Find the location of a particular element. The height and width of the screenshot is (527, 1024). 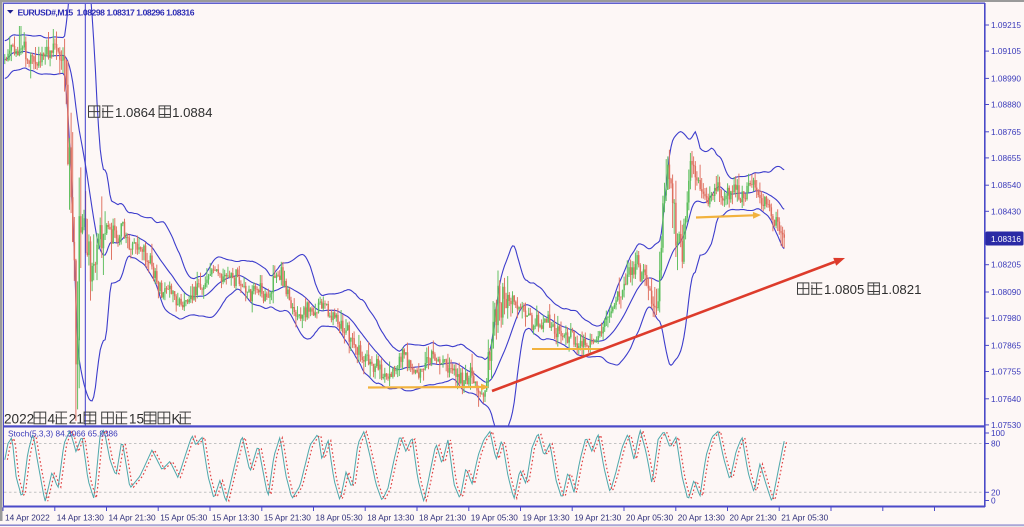

svg-text: 1.0864 is located at coordinates (135, 112).